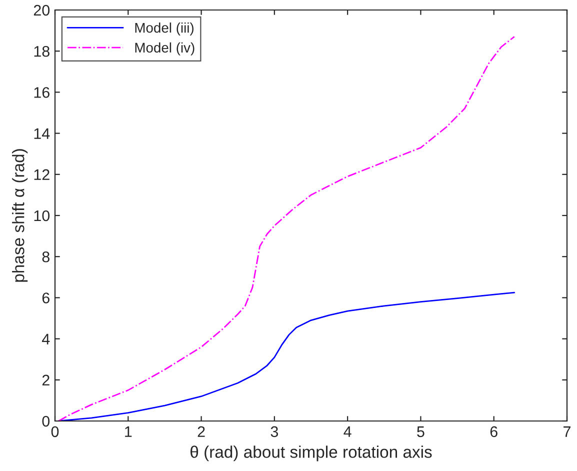 The height and width of the screenshot is (471, 577). I want to click on y-tick-label: 14, so click(42, 133).